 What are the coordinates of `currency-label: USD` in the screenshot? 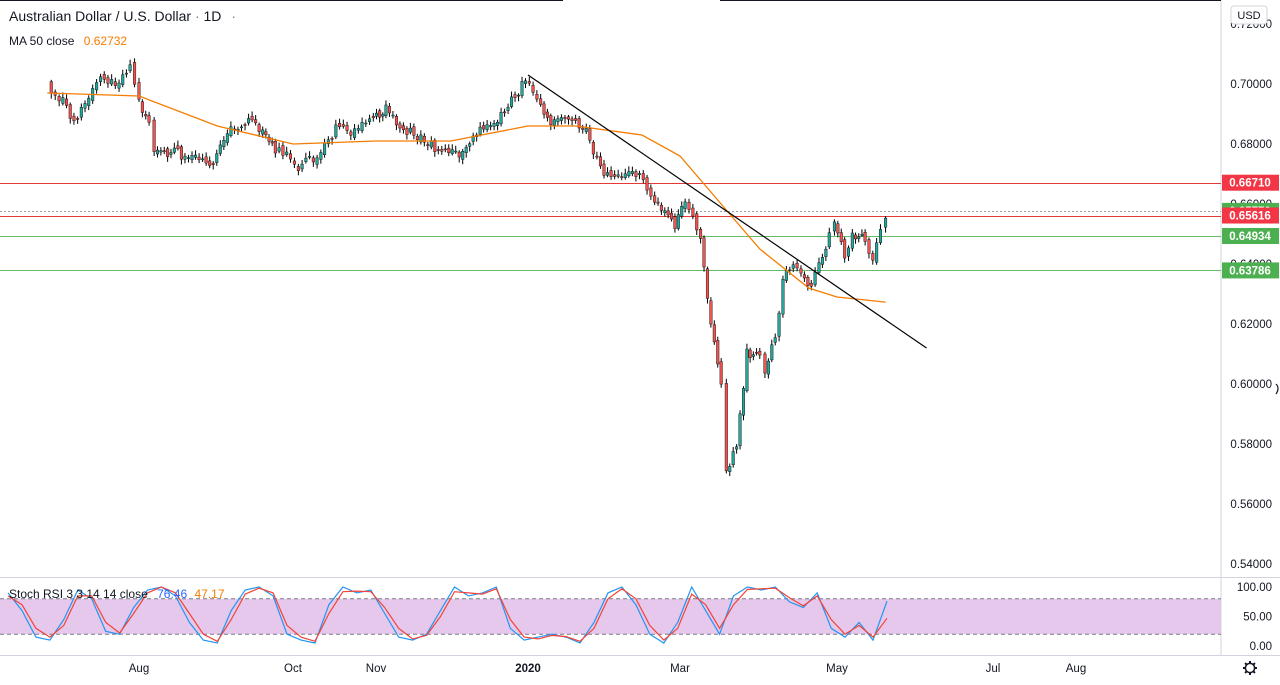 It's located at (1248, 16).